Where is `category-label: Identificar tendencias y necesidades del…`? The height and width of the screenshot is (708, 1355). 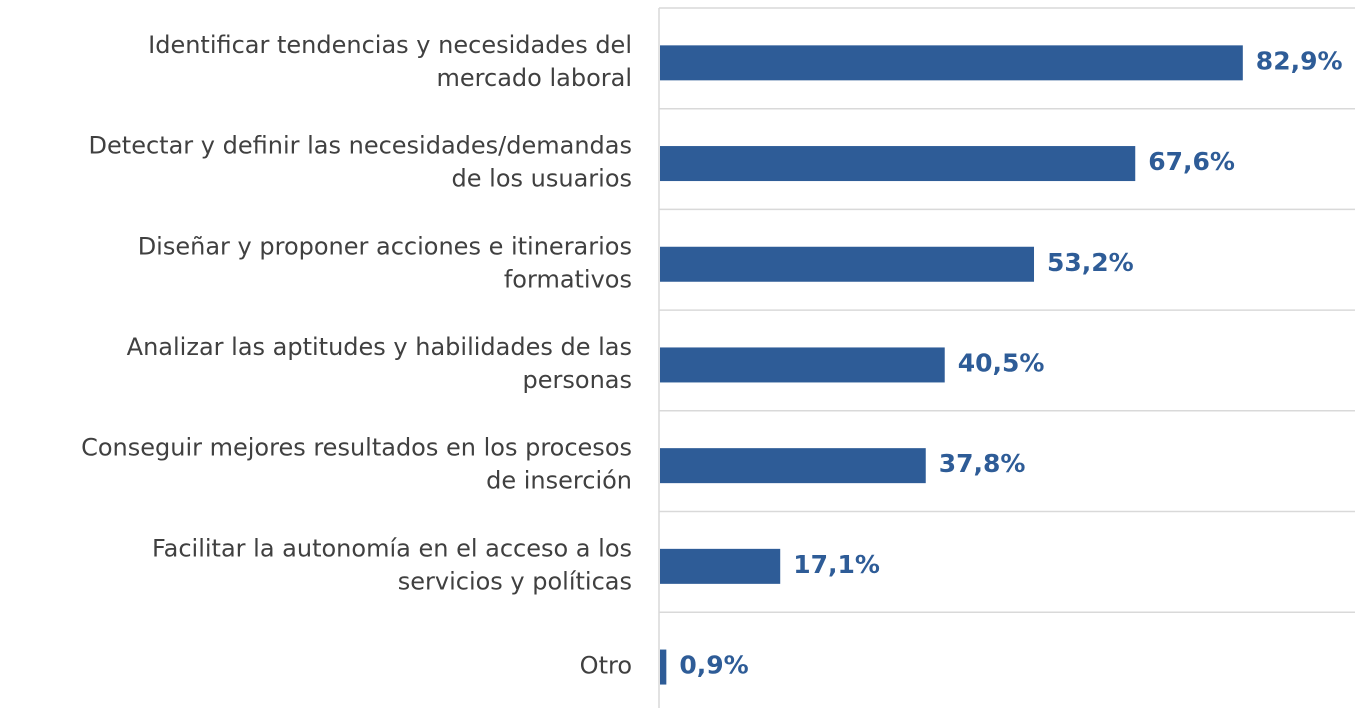
category-label: Identificar tendencias y necesidades del… is located at coordinates (390, 61).